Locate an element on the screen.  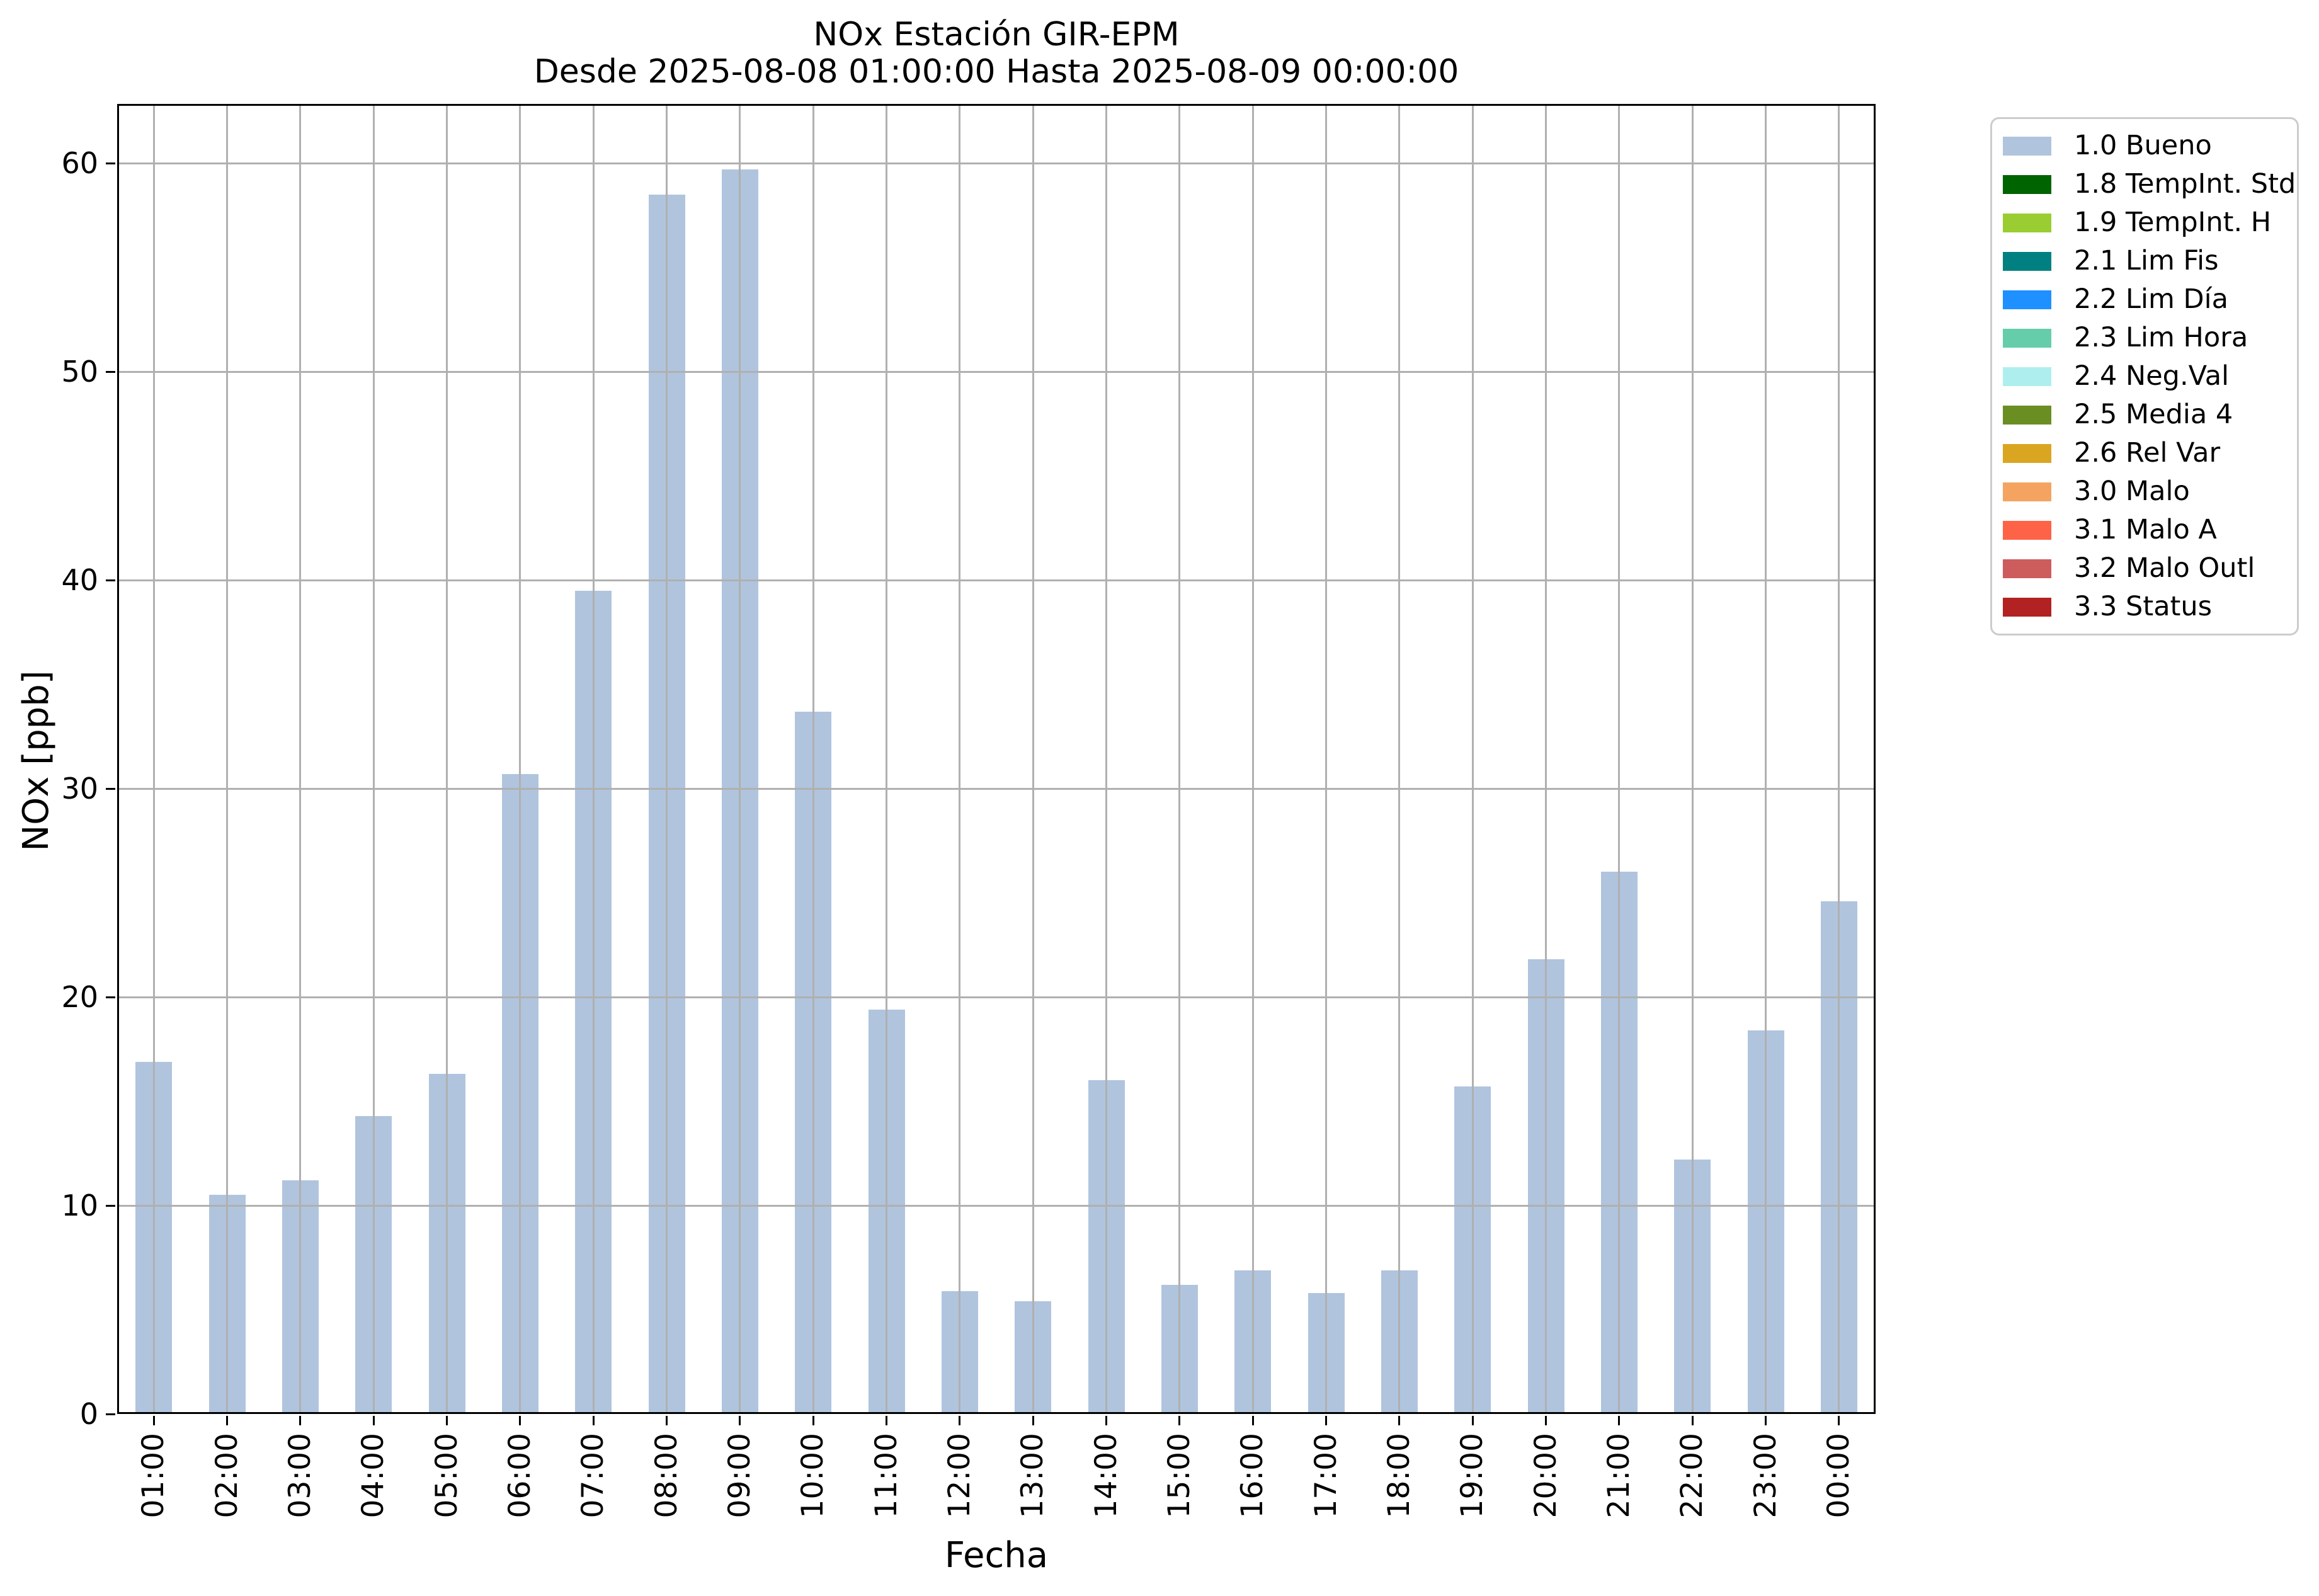
legend-label: 1.9 TempInt. H is located at coordinates (2173, 222).